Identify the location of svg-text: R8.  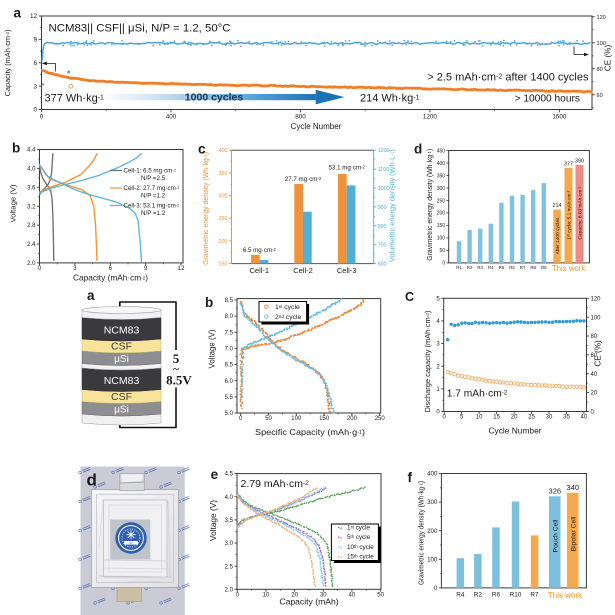
(533, 267).